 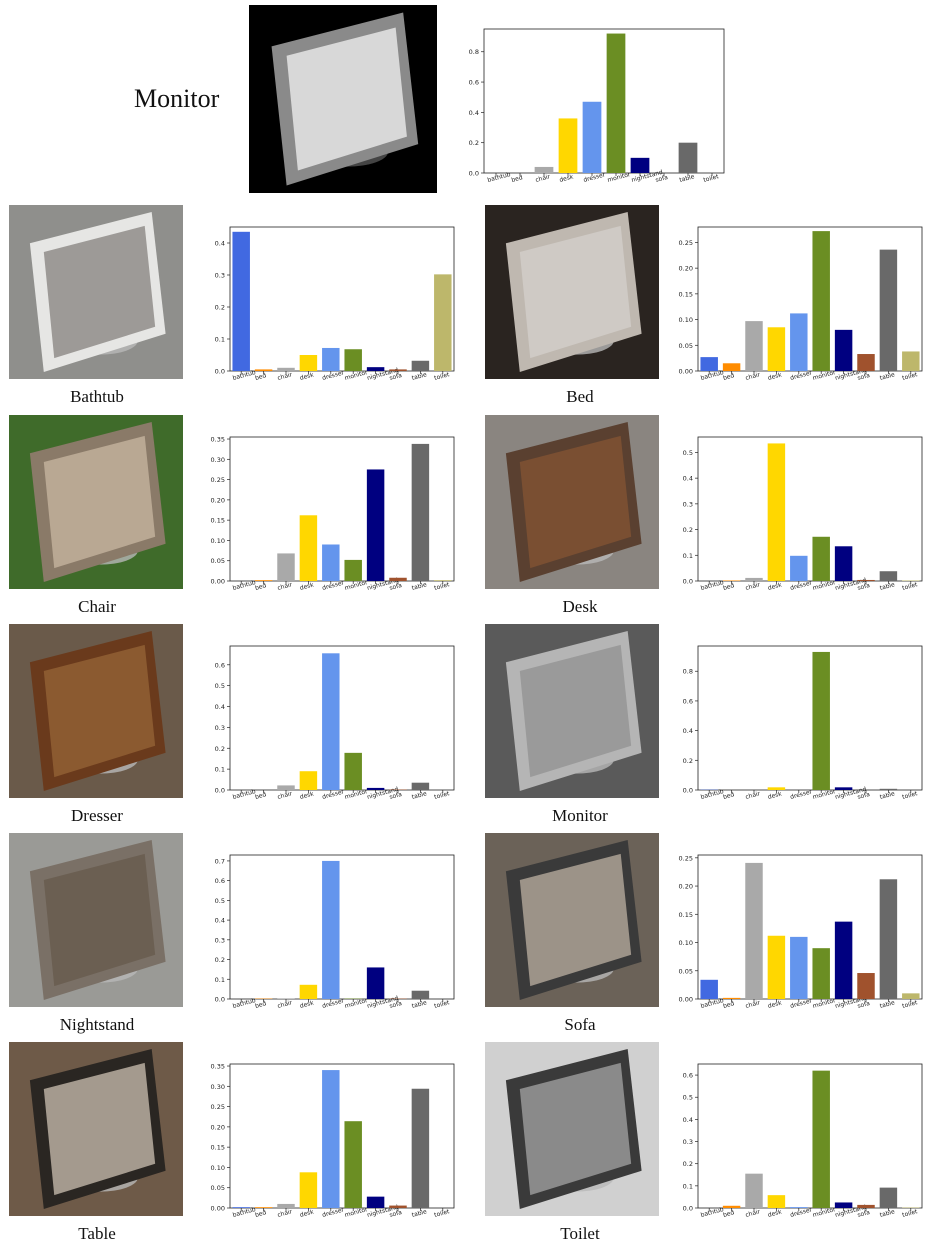 I want to click on object-image-dresser, so click(x=96, y=711).